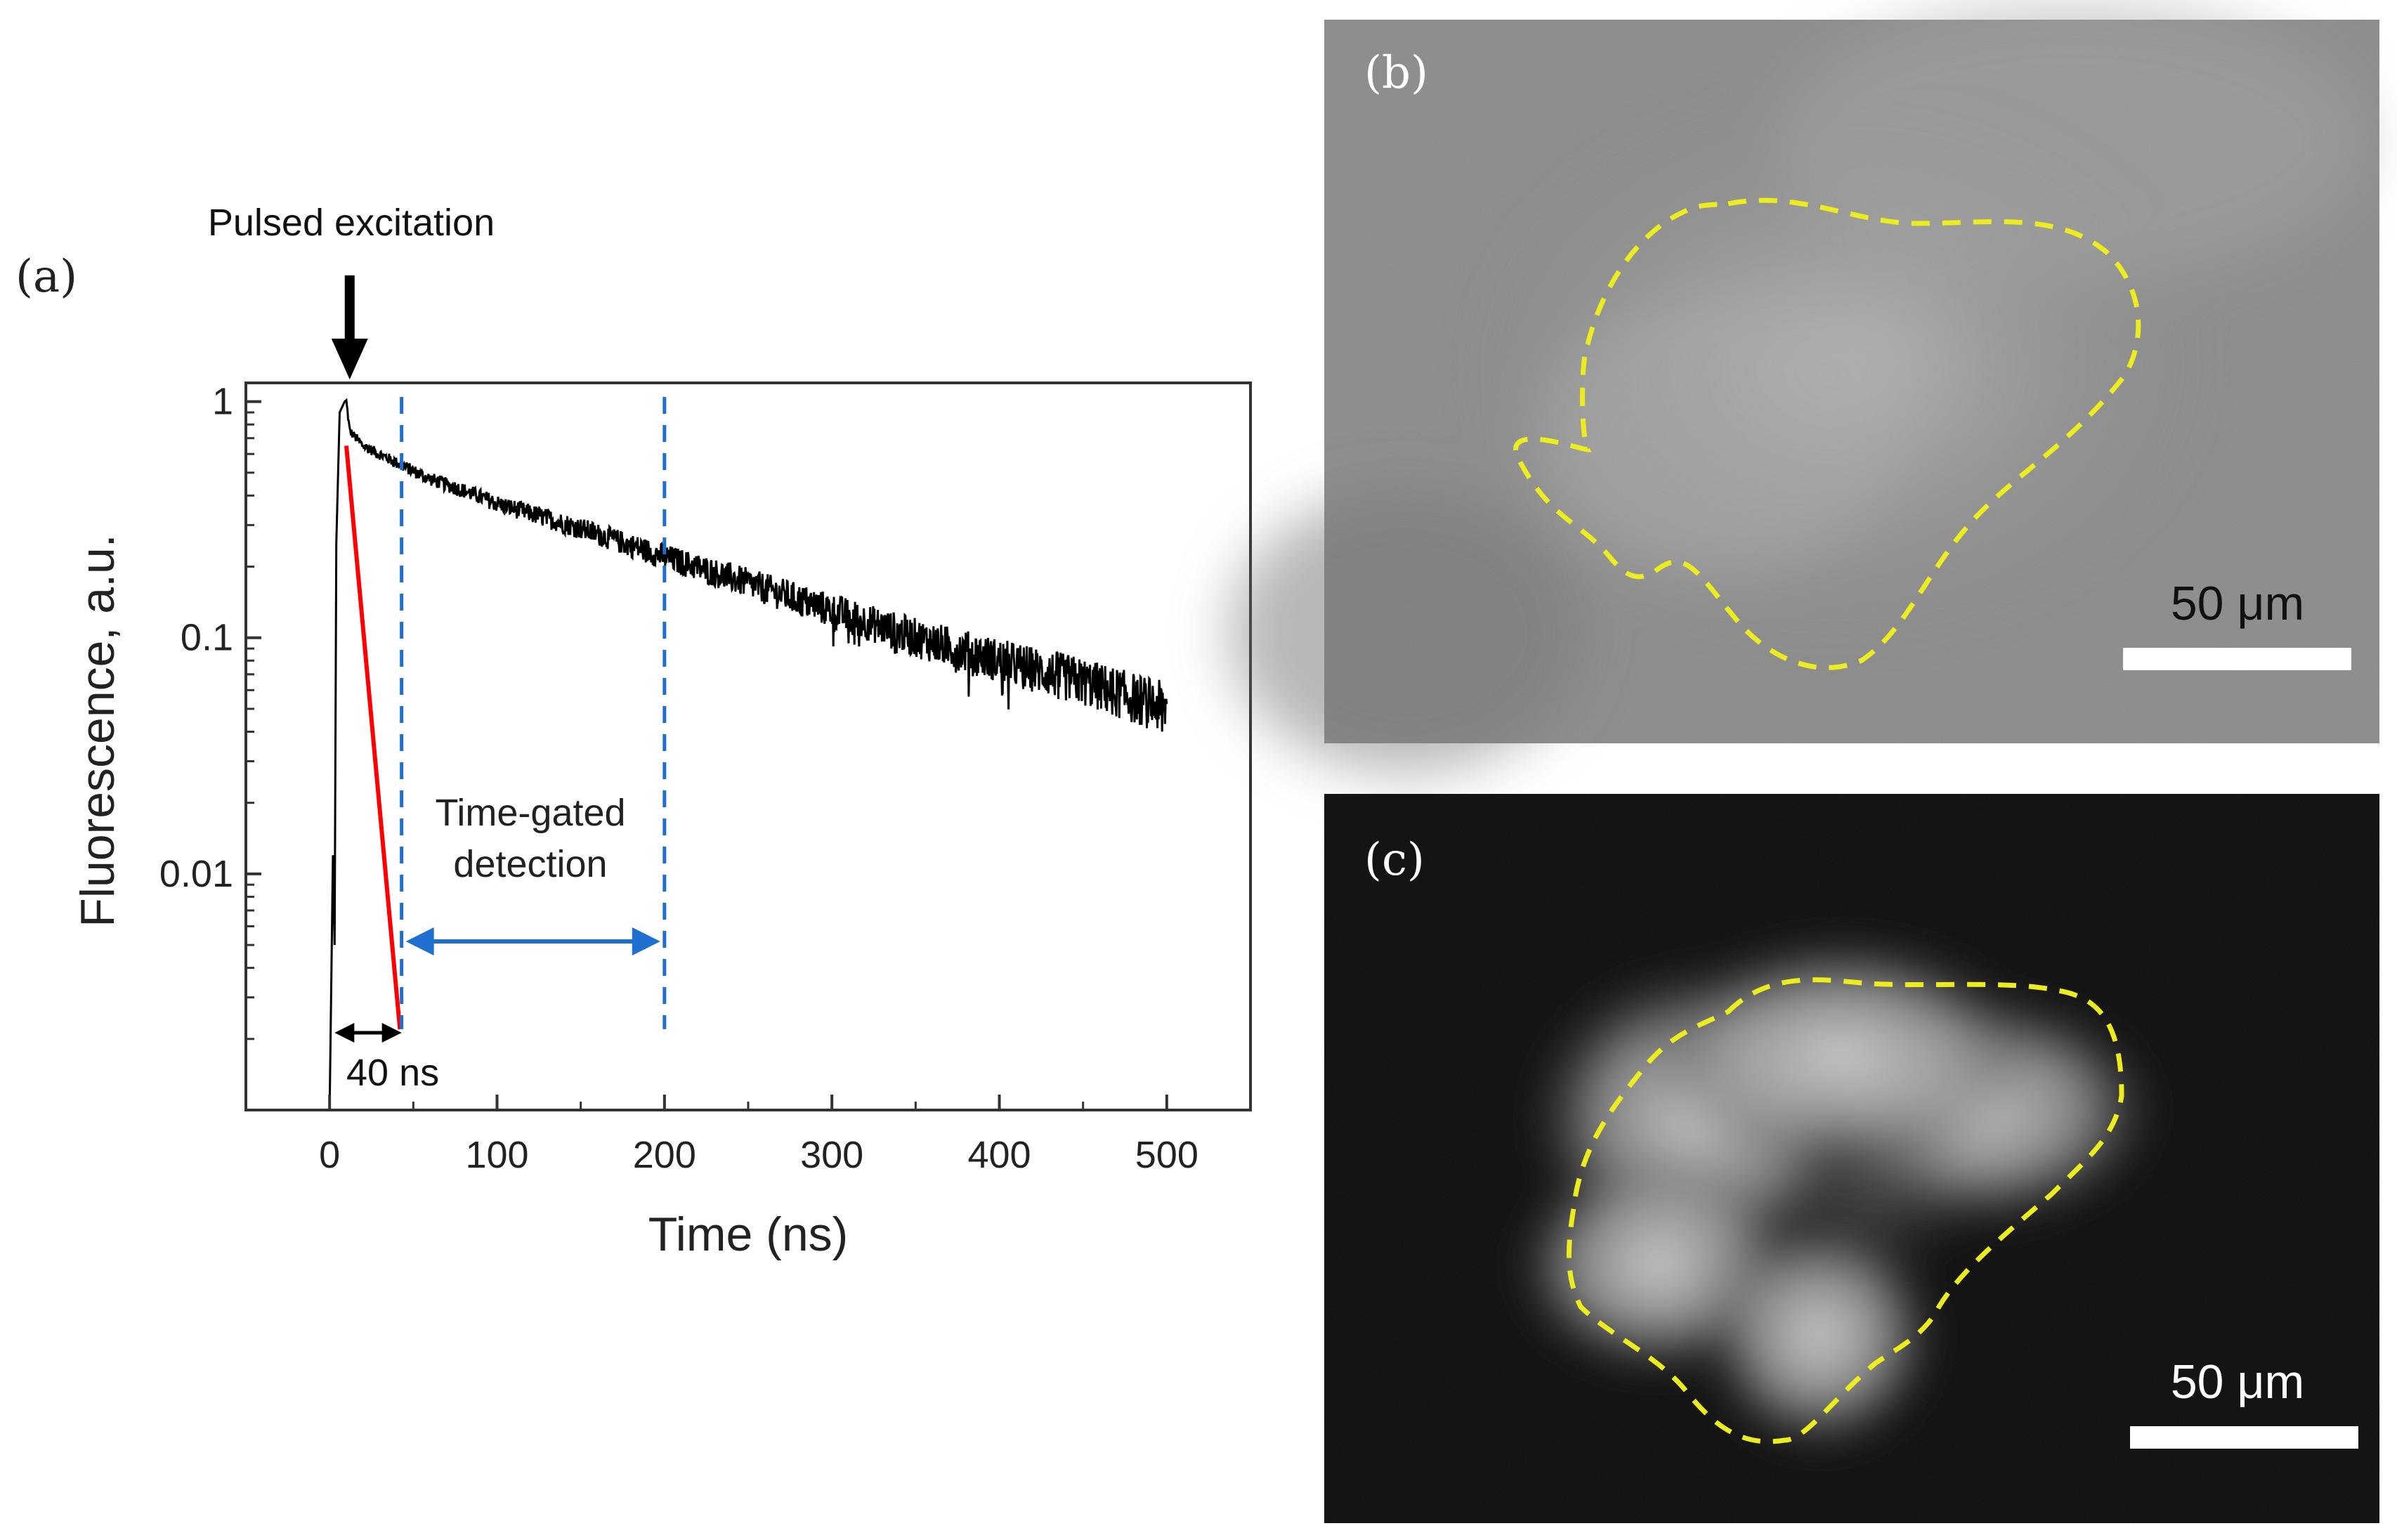  What do you see at coordinates (393, 1073) in the screenshot?
I see `delay-label: 40 ns` at bounding box center [393, 1073].